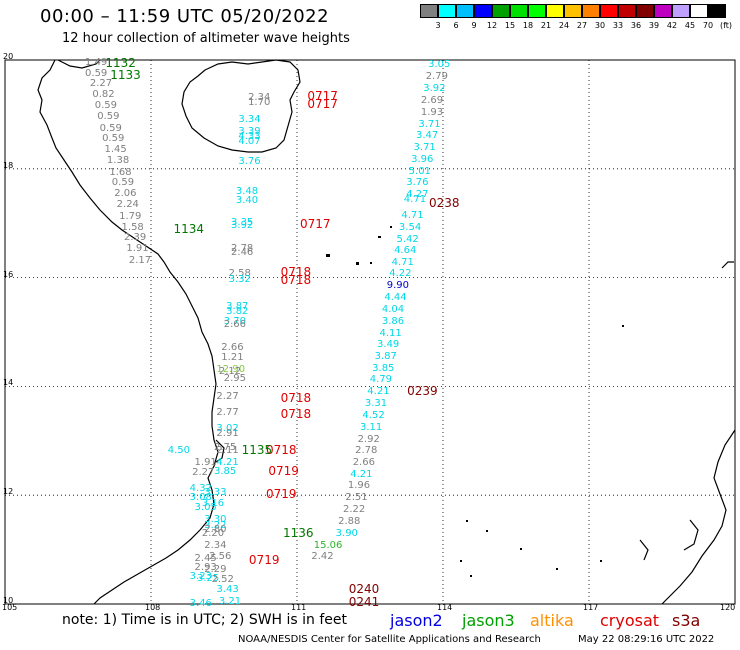 The width and height of the screenshot is (740, 650). Describe the element at coordinates (444, 203) in the screenshot. I see `pass-time-label: 0238` at that location.